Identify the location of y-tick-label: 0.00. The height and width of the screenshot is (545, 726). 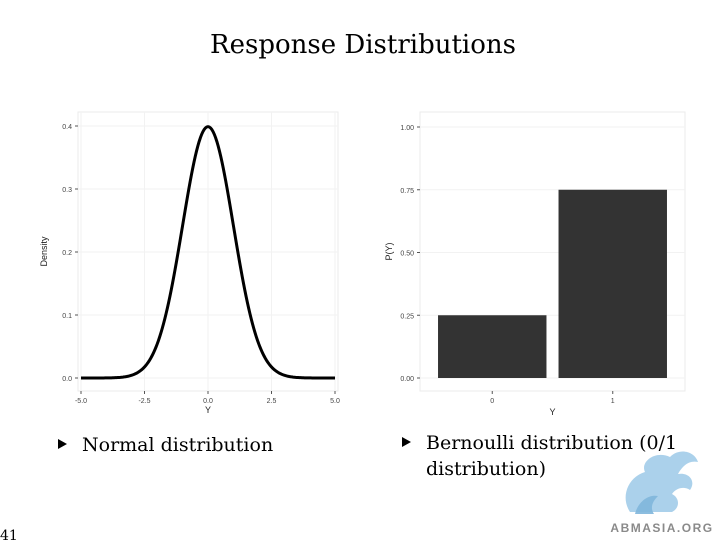
(407, 379).